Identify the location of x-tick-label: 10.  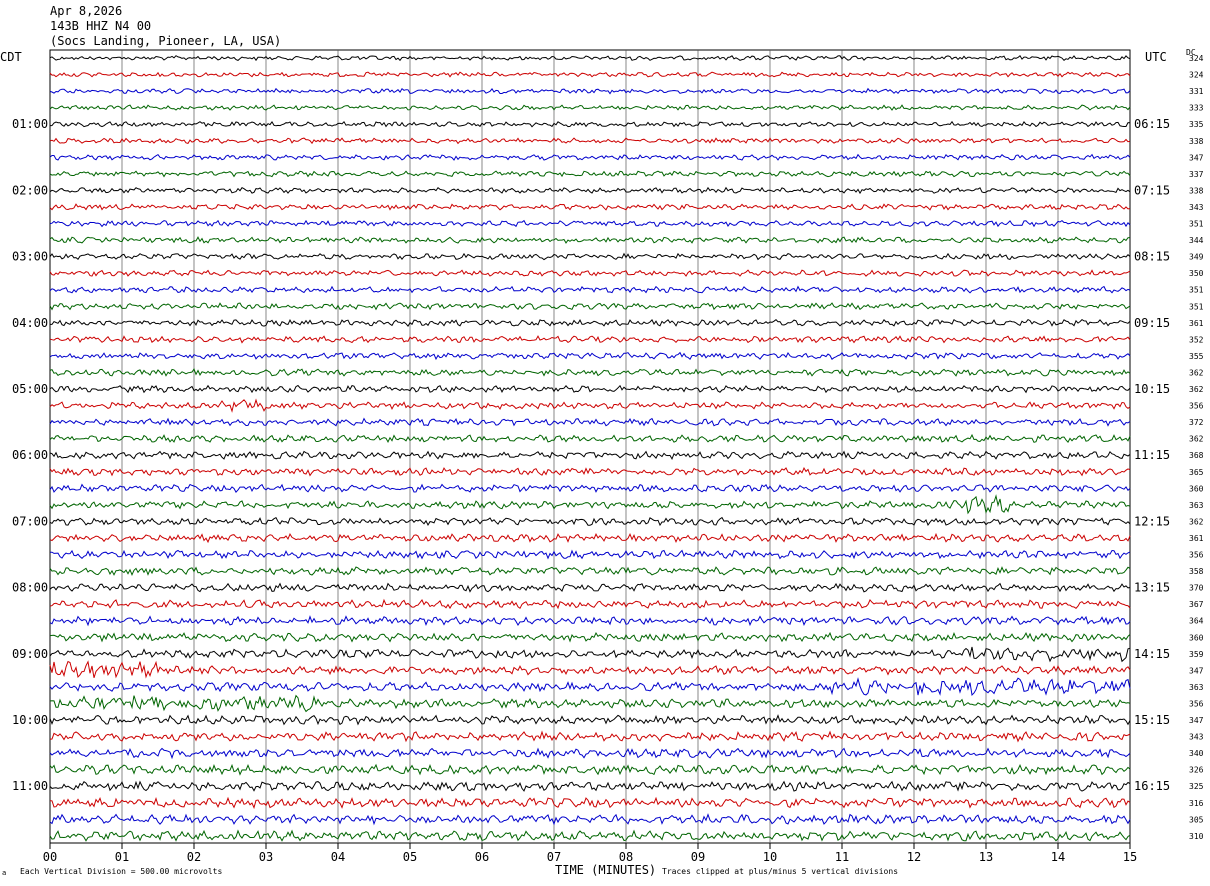
(770, 857).